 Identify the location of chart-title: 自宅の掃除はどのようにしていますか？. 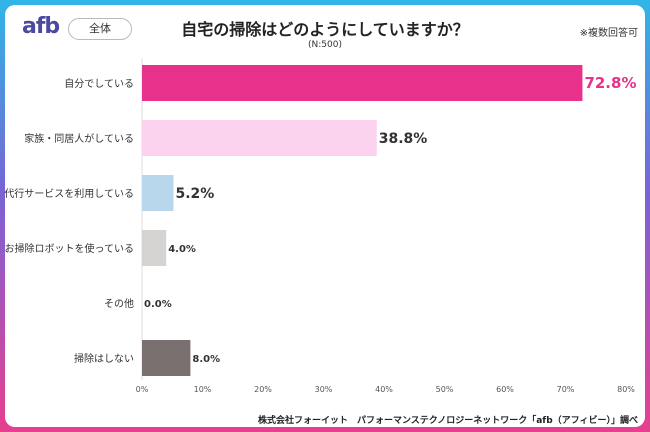
(325, 29).